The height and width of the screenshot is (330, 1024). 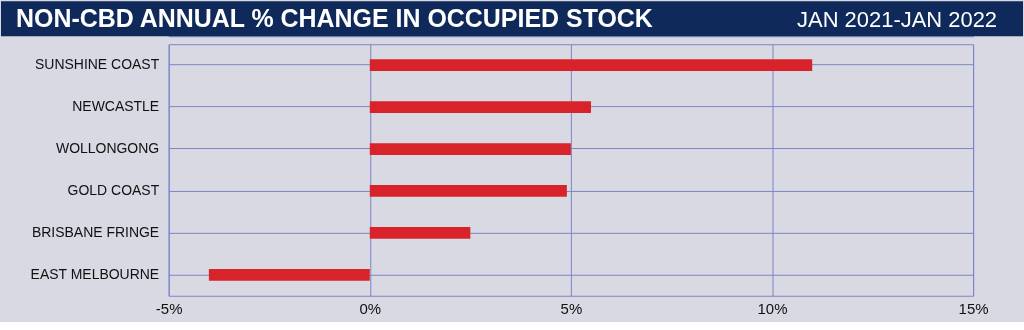 I want to click on x-tick-label: 0%, so click(x=370, y=309).